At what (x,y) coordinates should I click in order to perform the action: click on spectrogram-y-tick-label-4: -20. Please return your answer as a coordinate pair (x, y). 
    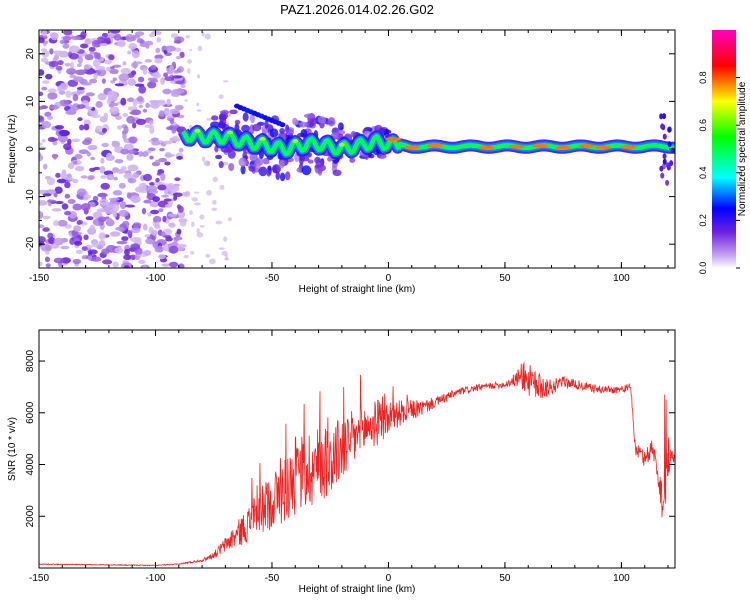
    Looking at the image, I should click on (30, 244).